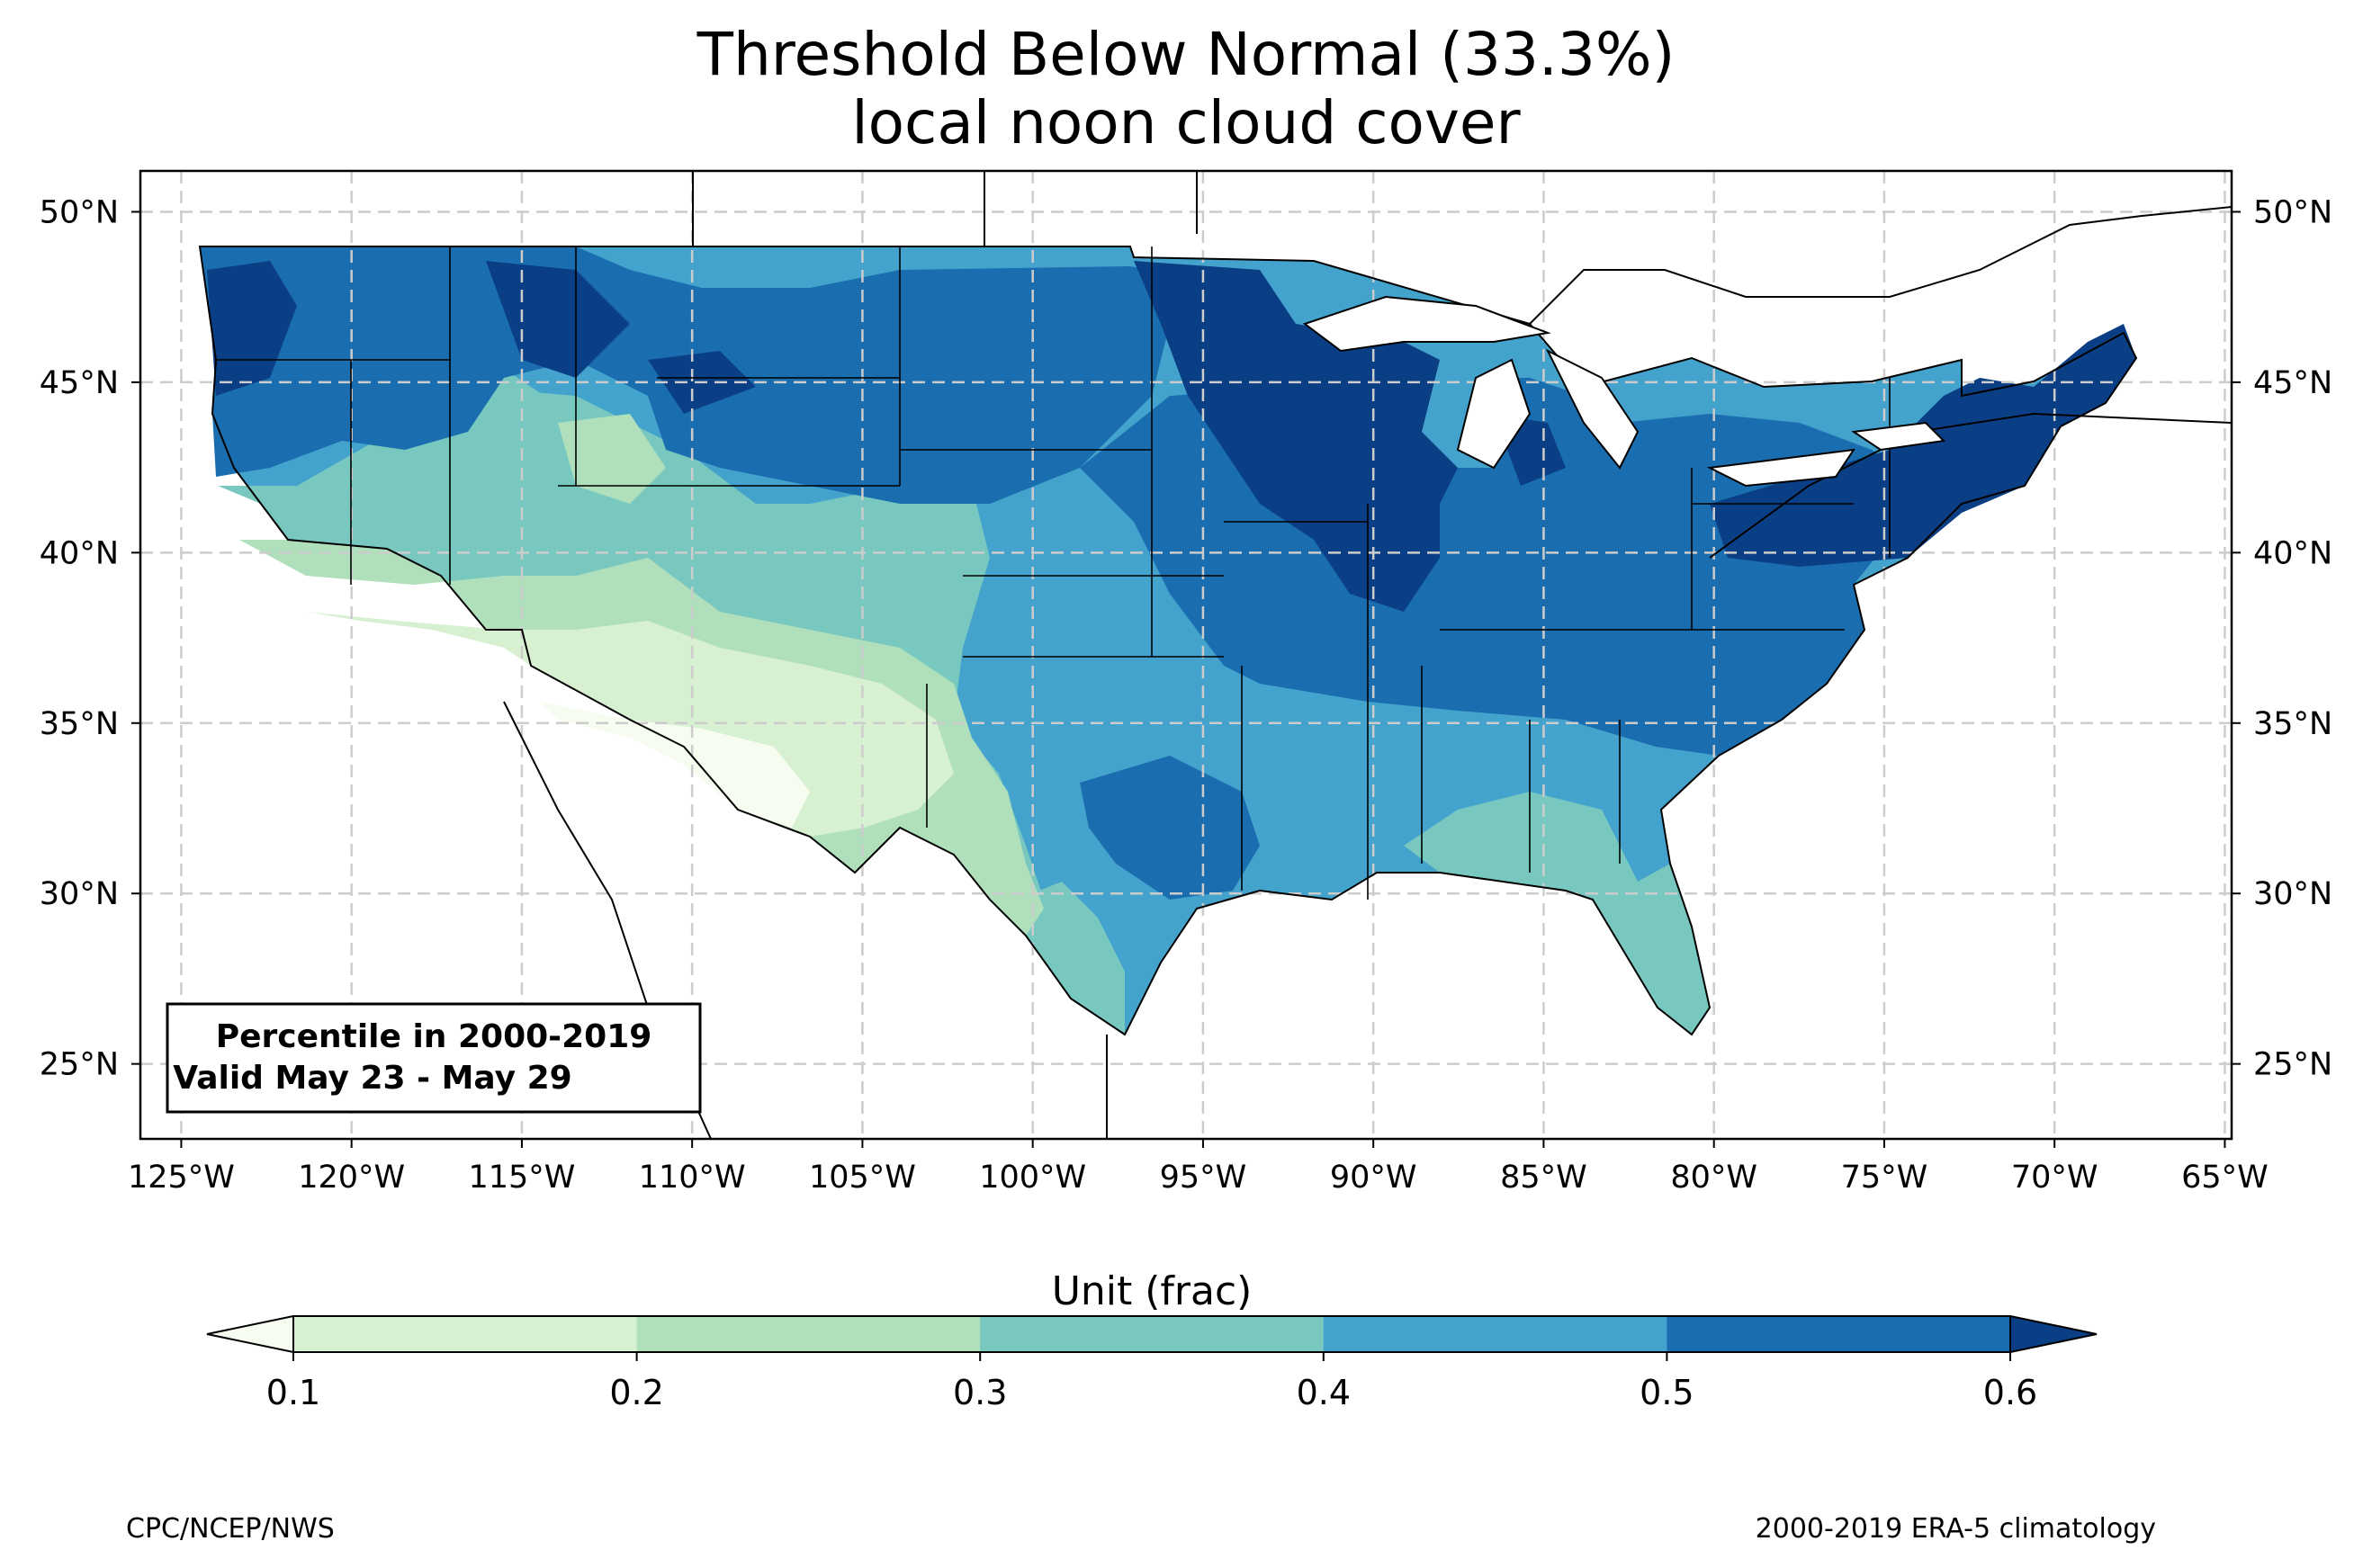 The image size is (2372, 1568). Describe the element at coordinates (1884, 1178) in the screenshot. I see `lon-tick-label: 75°W` at that location.